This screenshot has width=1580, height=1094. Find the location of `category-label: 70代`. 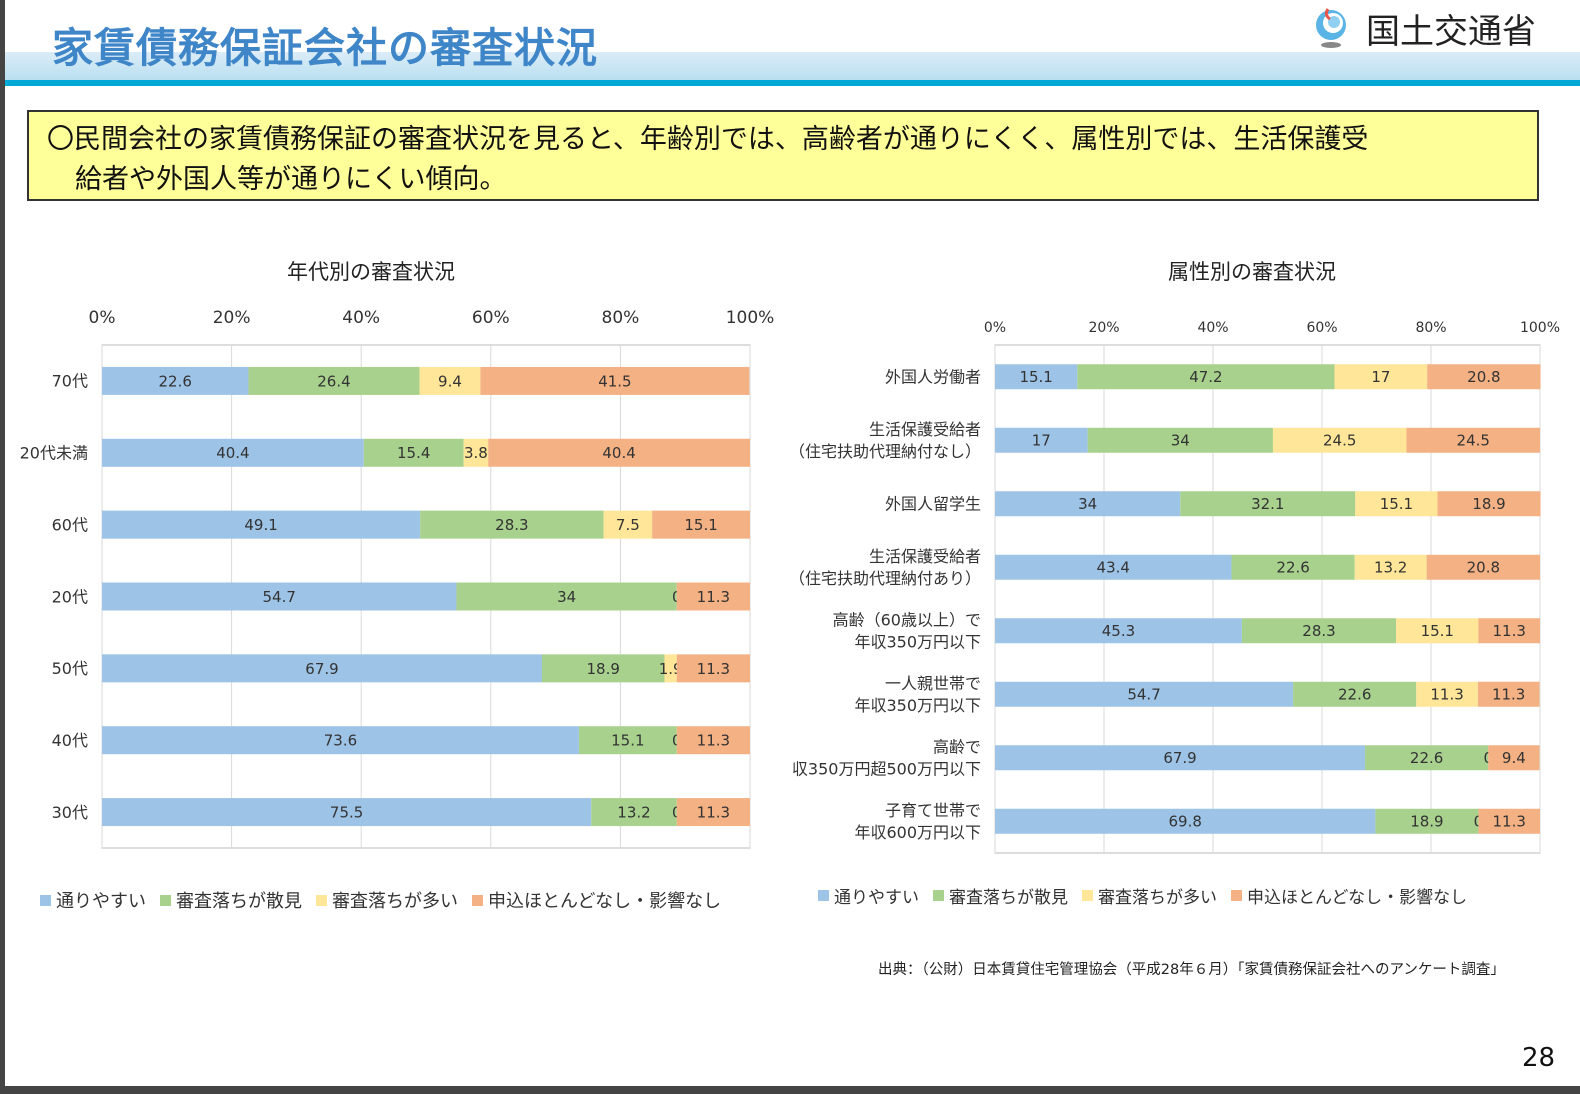

category-label: 70代 is located at coordinates (70, 381).